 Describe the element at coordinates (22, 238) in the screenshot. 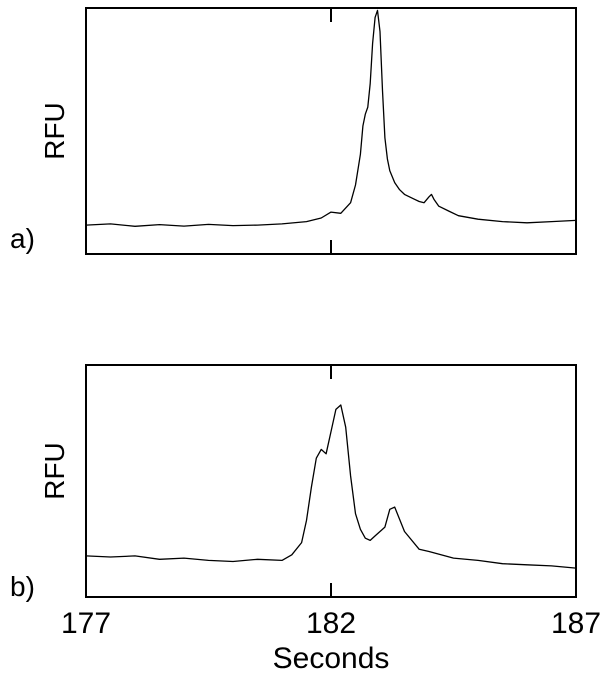

I see `panel-a-label: a)` at that location.